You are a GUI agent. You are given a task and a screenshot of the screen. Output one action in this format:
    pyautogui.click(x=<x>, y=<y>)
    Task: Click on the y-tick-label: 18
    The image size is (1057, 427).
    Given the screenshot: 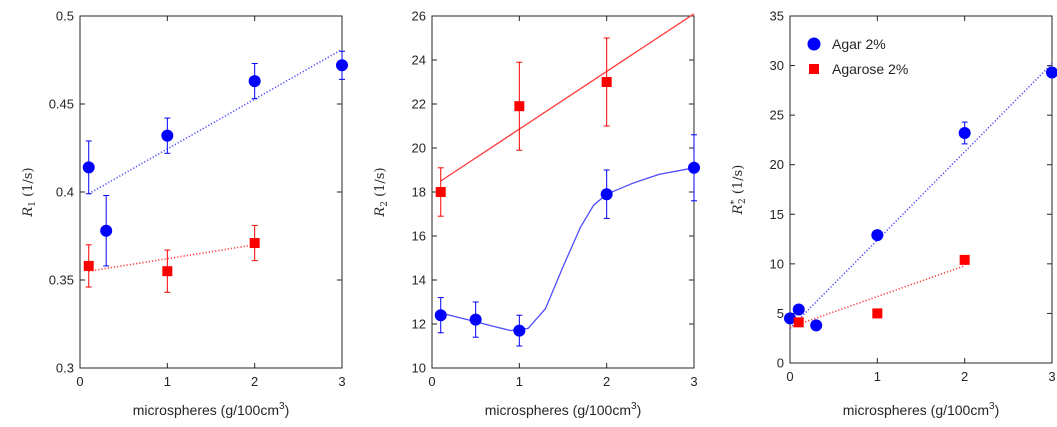 What is the action you would take?
    pyautogui.click(x=419, y=192)
    